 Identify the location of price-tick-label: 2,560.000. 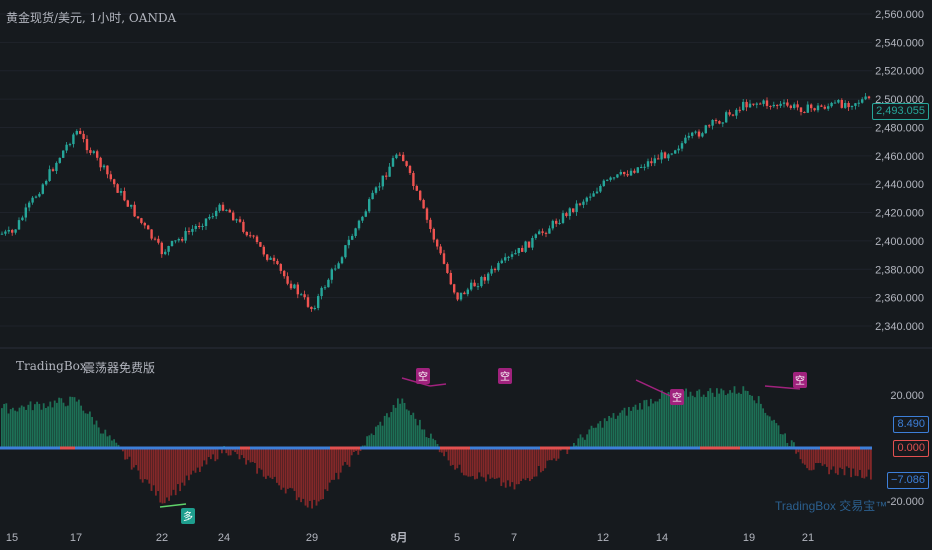
(899, 15).